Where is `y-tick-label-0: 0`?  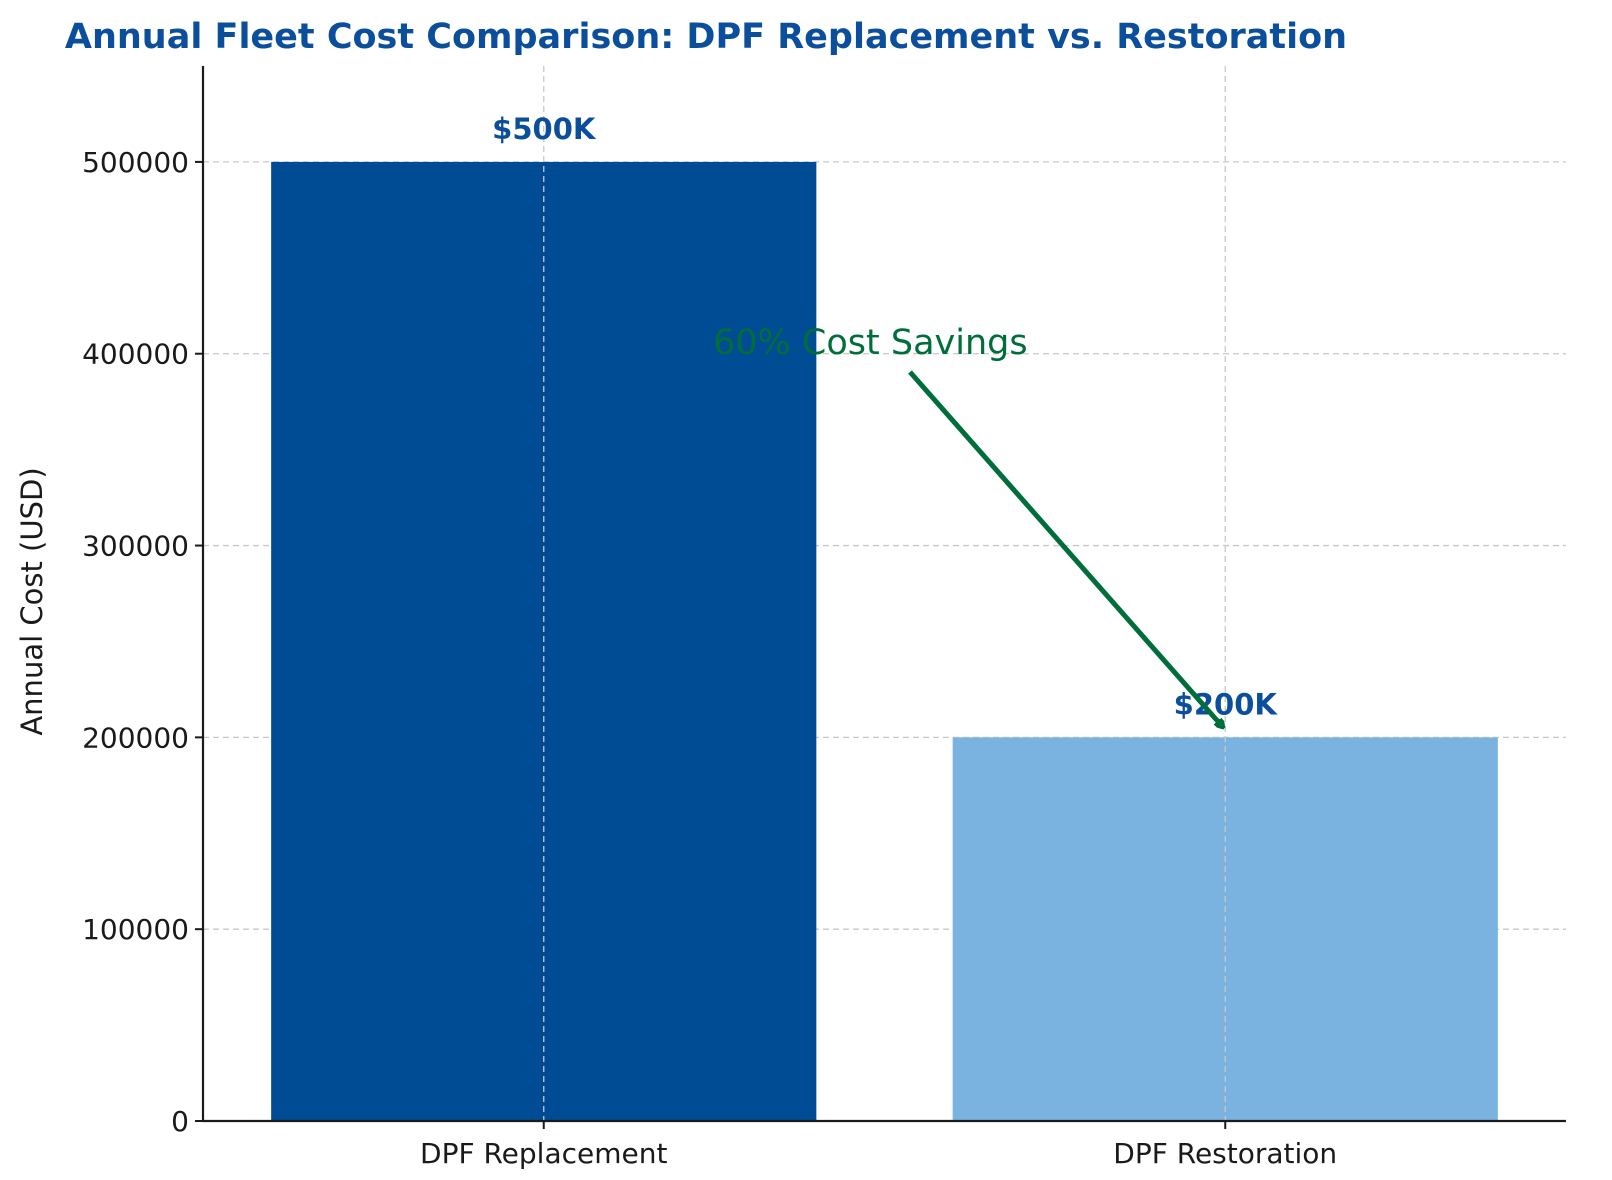
y-tick-label-0: 0 is located at coordinates (180, 1121).